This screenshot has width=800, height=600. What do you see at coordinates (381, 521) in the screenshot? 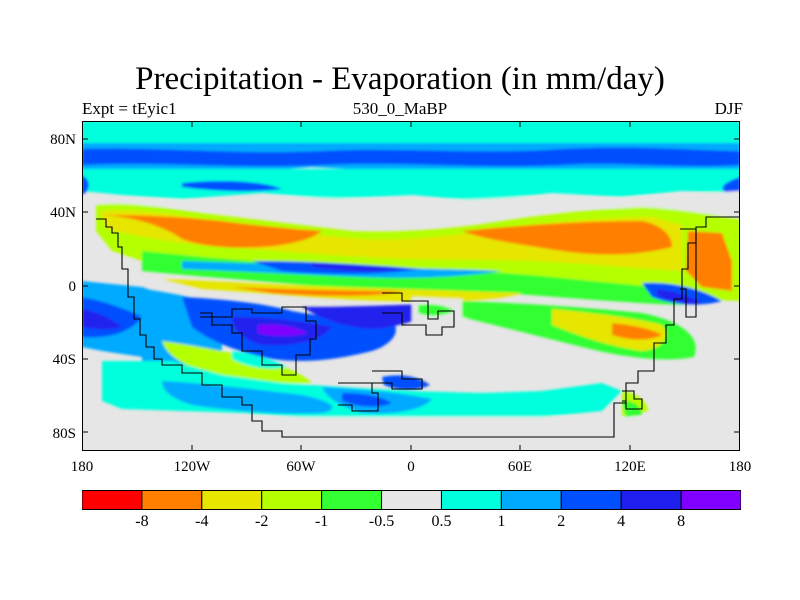
I see `colorbar-label: -0.5` at bounding box center [381, 521].